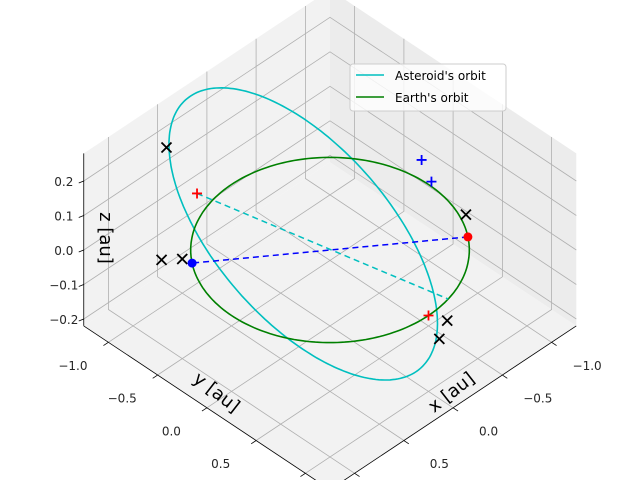 The width and height of the screenshot is (640, 480). What do you see at coordinates (439, 464) in the screenshot?
I see `y-tick-label: 0.5` at bounding box center [439, 464].